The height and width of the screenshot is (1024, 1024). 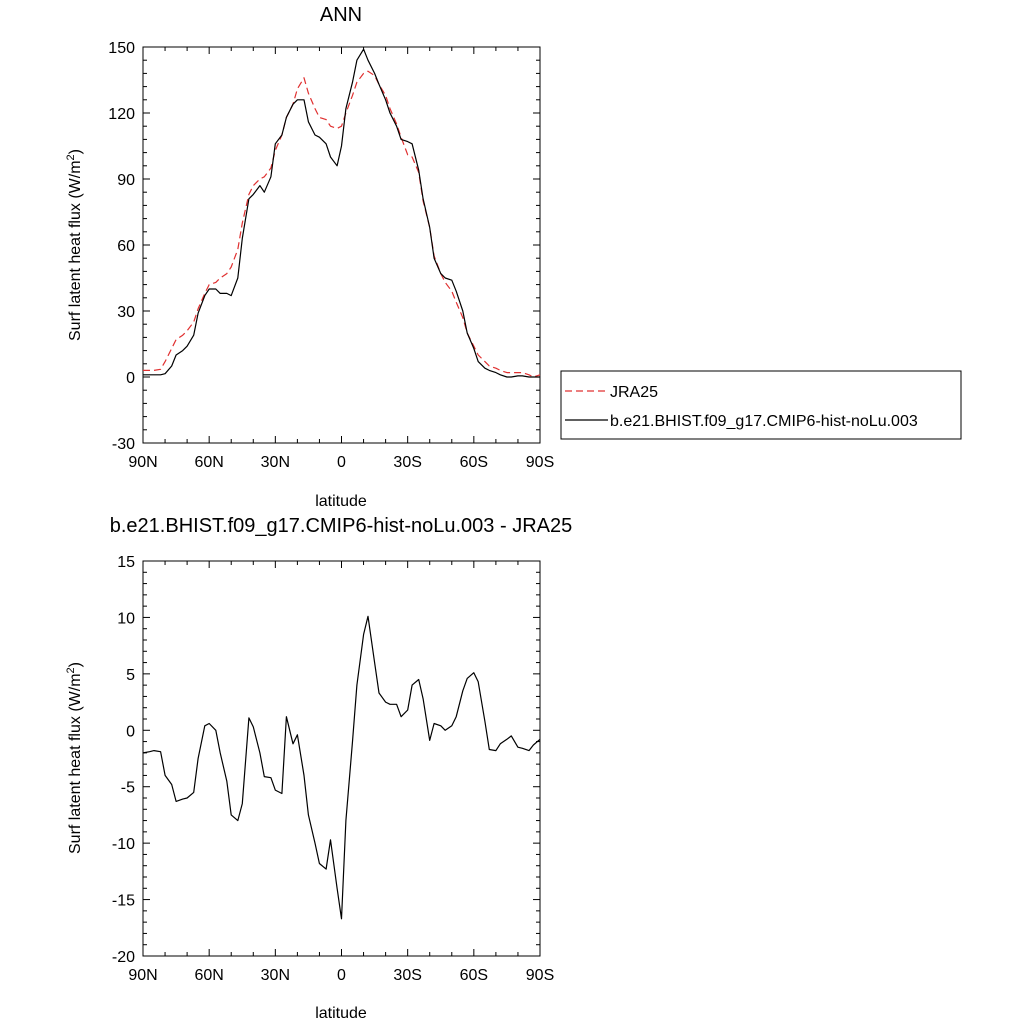 What do you see at coordinates (126, 180) in the screenshot?
I see `y-tick-label: 90` at bounding box center [126, 180].